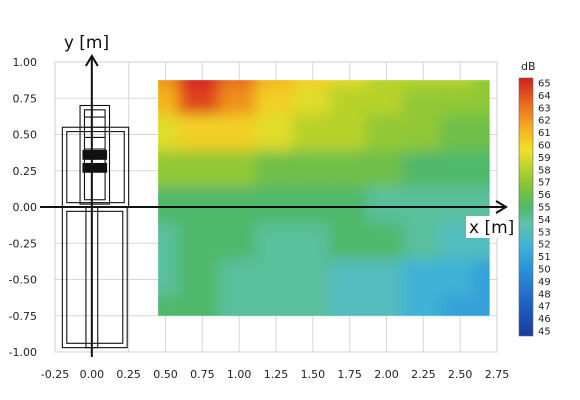  Describe the element at coordinates (91, 60) in the screenshot. I see `y-axis-arrowhead` at that location.